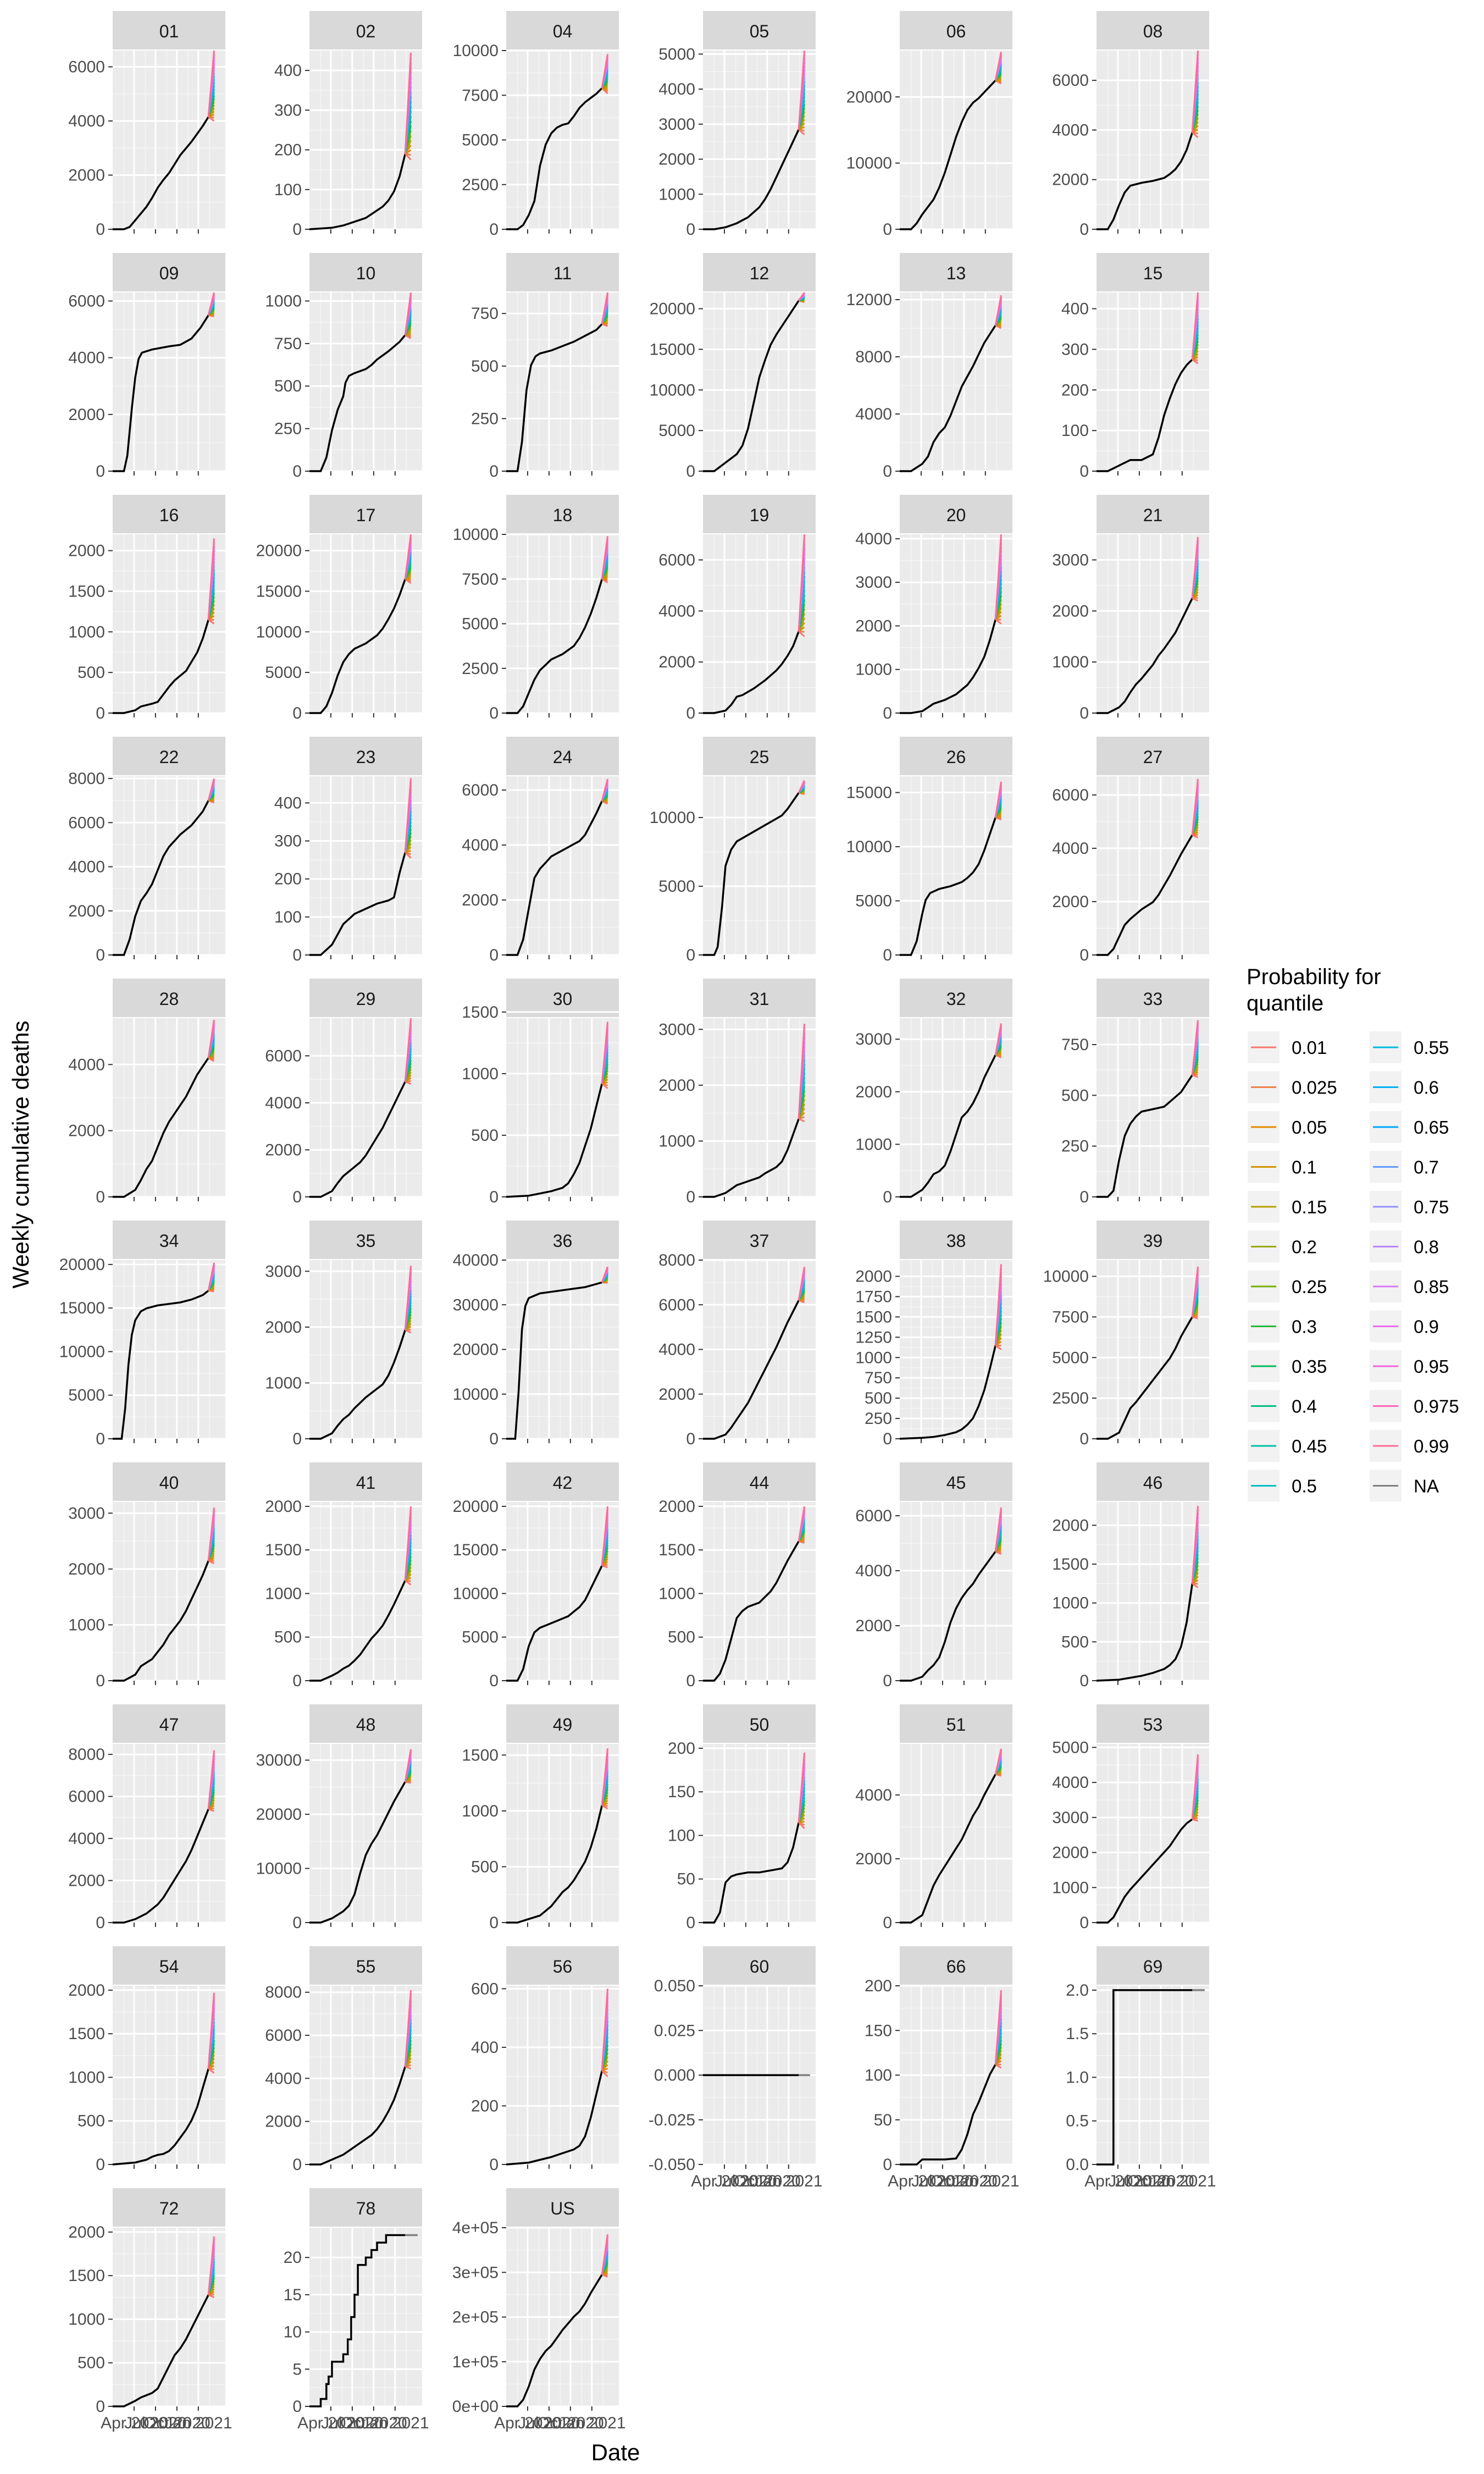  What do you see at coordinates (540, 1093) in the screenshot?
I see `facet-panel-30: 30 0 500 1000 1500` at bounding box center [540, 1093].